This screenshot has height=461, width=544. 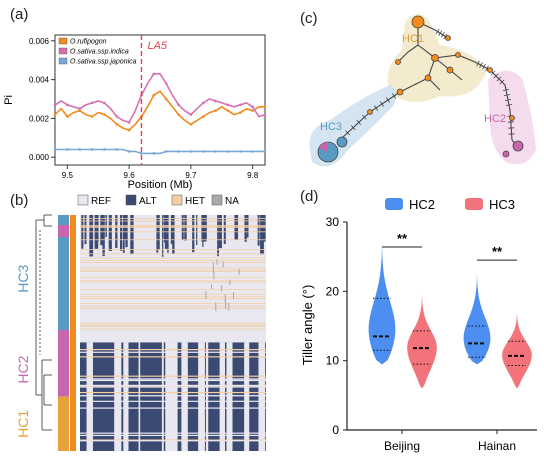 I want to click on dendrogram, so click(x=43, y=322).